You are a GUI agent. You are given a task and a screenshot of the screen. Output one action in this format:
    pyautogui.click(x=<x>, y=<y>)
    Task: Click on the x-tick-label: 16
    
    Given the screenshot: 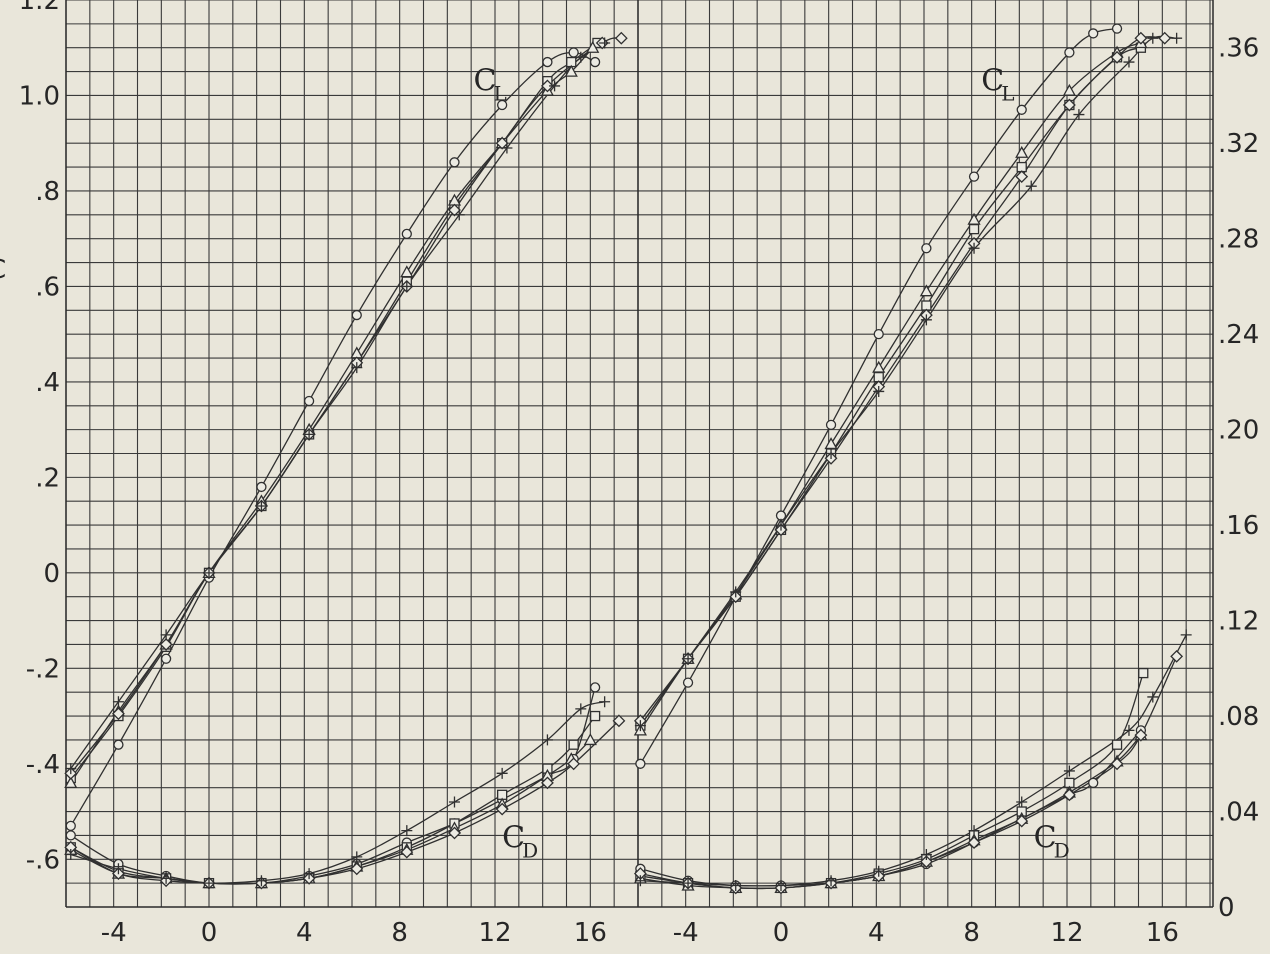 What is the action you would take?
    pyautogui.click(x=1162, y=933)
    